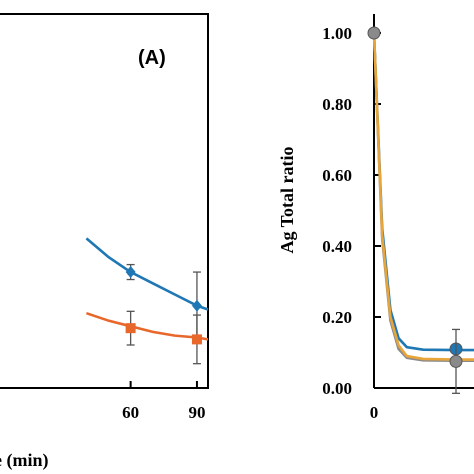  I want to click on panel-a-x-axis-title: e (min), so click(24, 460).